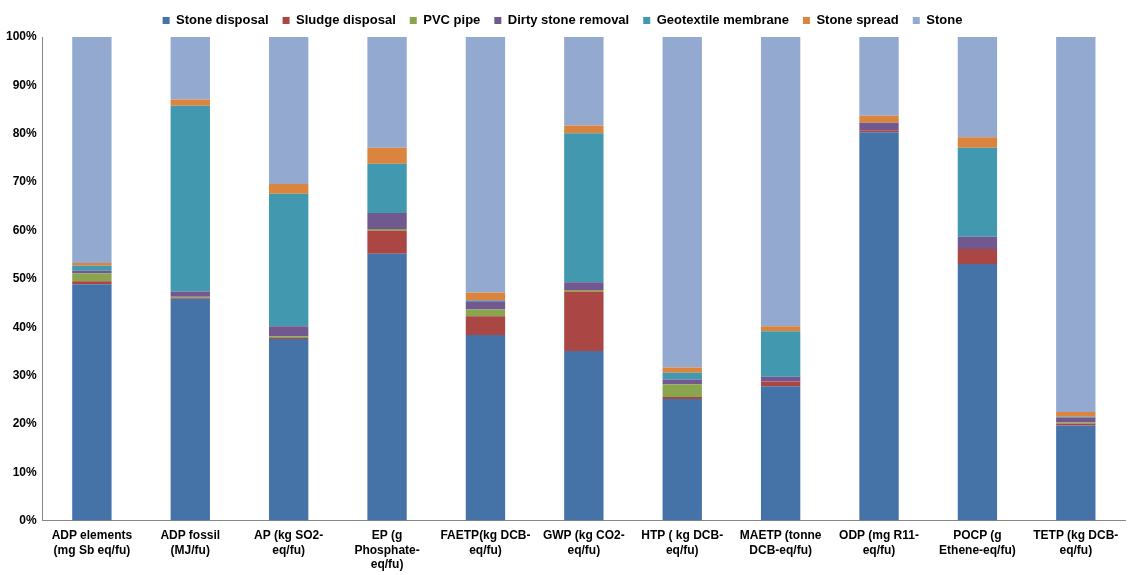 The height and width of the screenshot is (575, 1133). What do you see at coordinates (190, 542) in the screenshot?
I see `x-tick-label: ADP fossil (MJ/fu)` at bounding box center [190, 542].